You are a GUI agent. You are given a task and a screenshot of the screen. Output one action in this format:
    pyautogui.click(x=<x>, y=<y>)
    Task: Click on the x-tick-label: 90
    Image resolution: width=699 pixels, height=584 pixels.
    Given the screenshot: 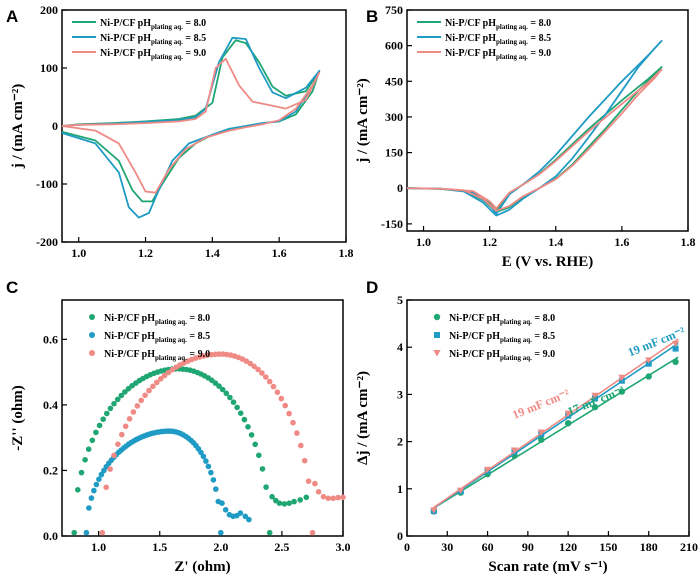 What is the action you would take?
    pyautogui.click(x=528, y=547)
    